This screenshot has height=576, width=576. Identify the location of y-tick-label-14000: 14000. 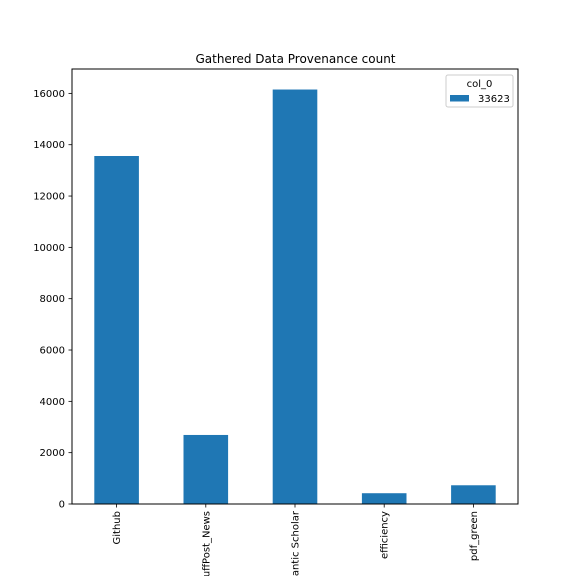
(49, 145).